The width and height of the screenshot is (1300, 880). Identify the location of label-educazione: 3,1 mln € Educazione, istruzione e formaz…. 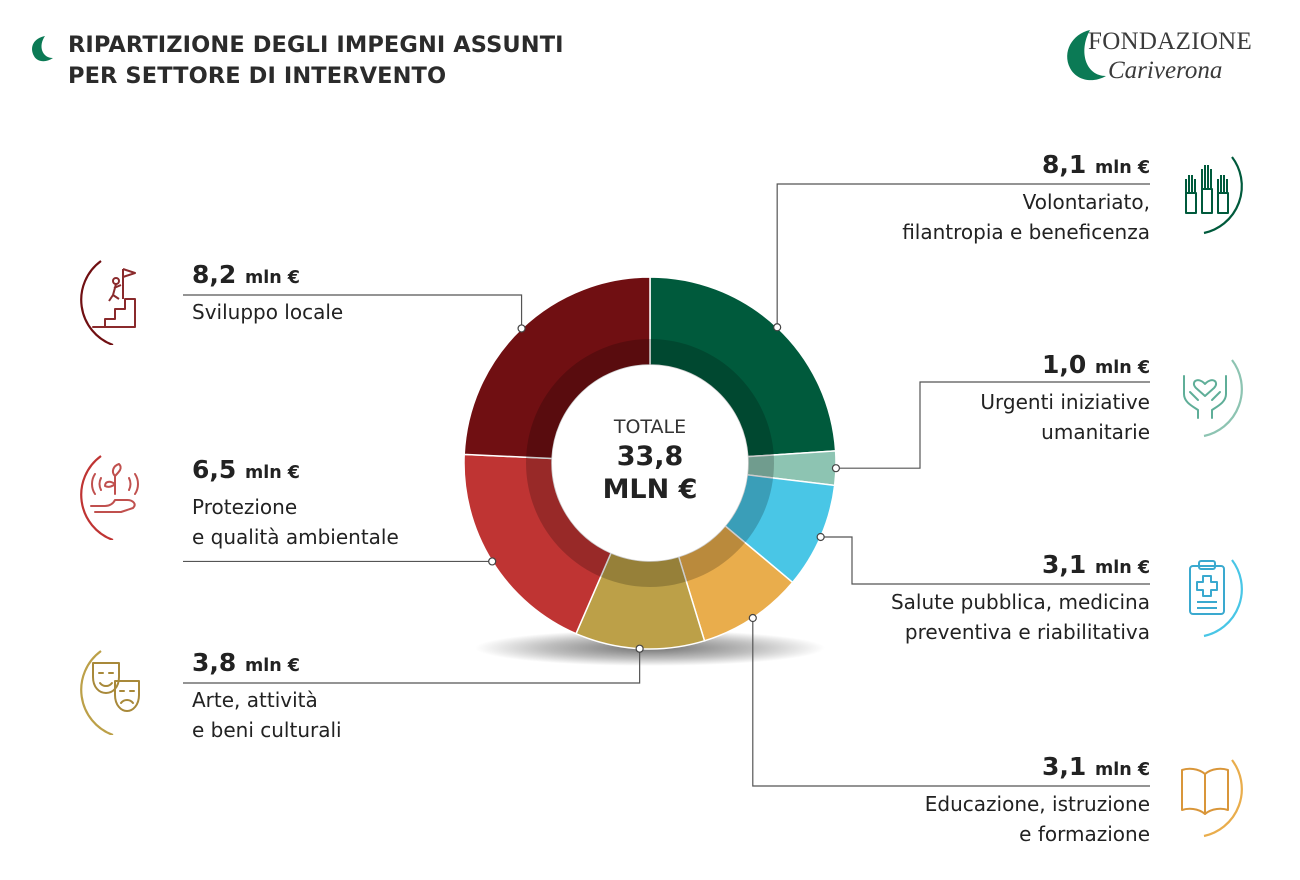
(1037, 800).